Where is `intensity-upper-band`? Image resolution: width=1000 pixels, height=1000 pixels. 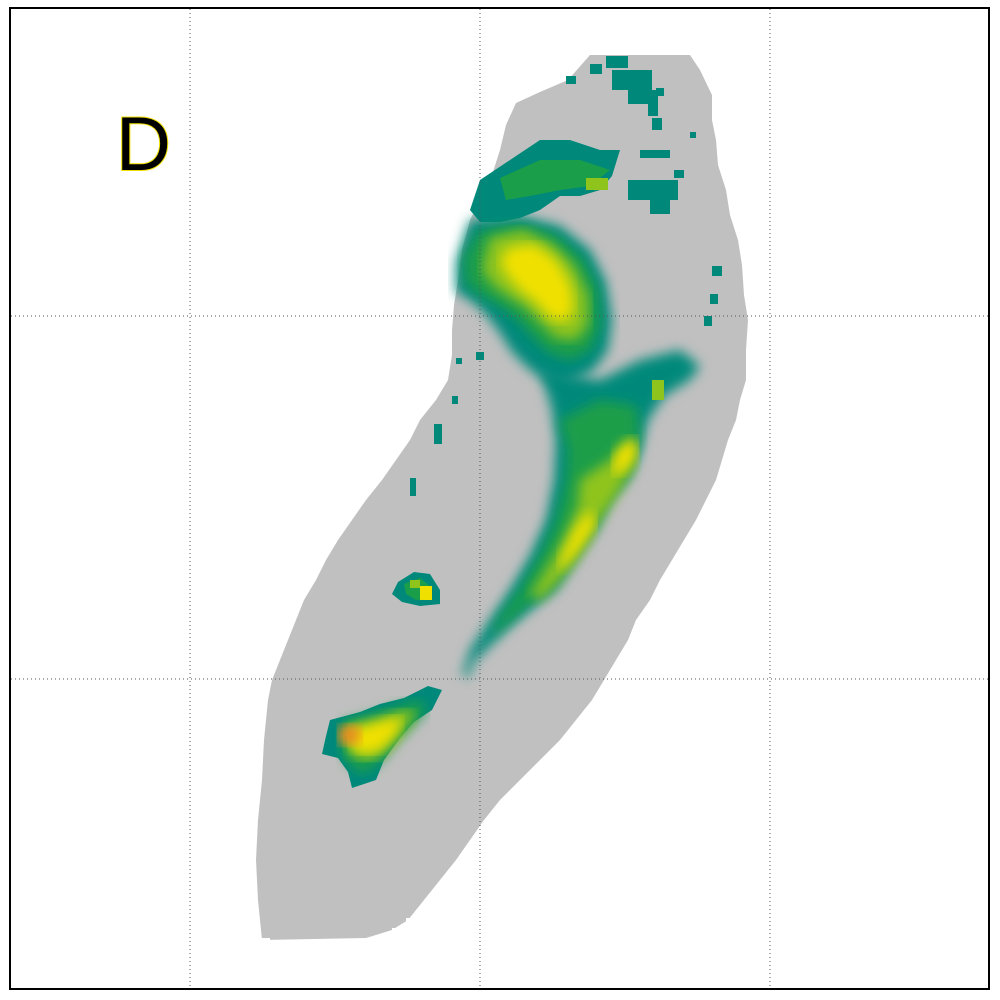 intensity-upper-band is located at coordinates (545, 181).